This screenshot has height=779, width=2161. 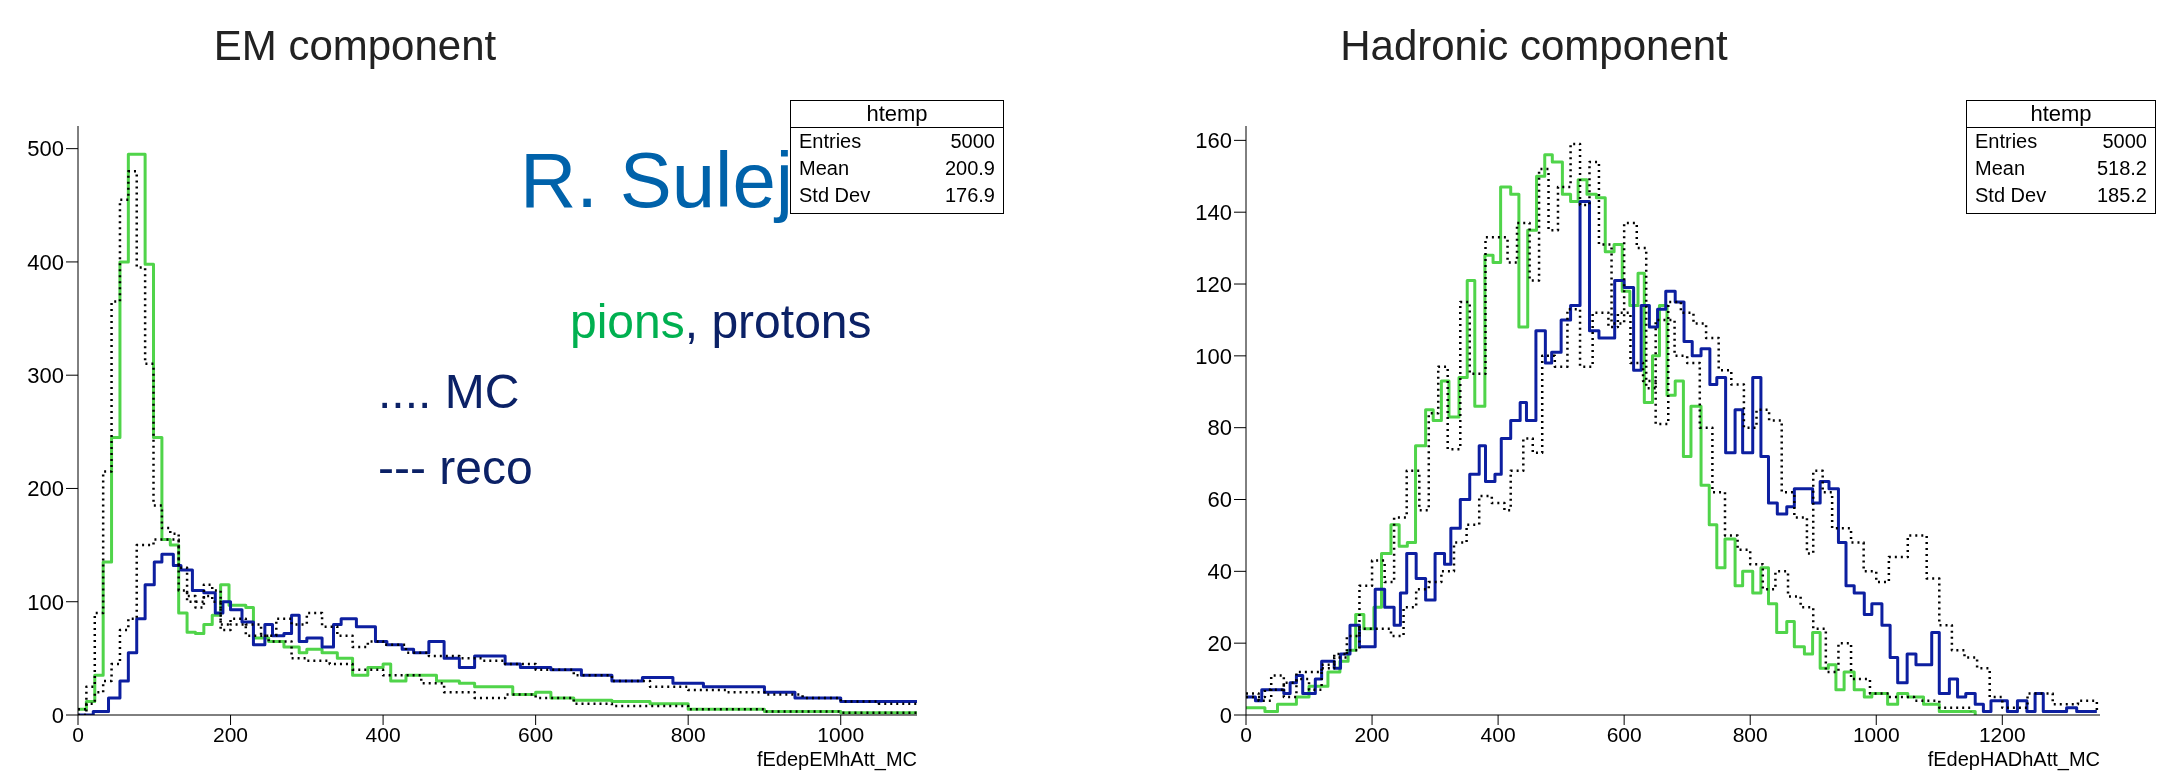 I want to click on y-tick-label: 80, so click(x=1219, y=428).